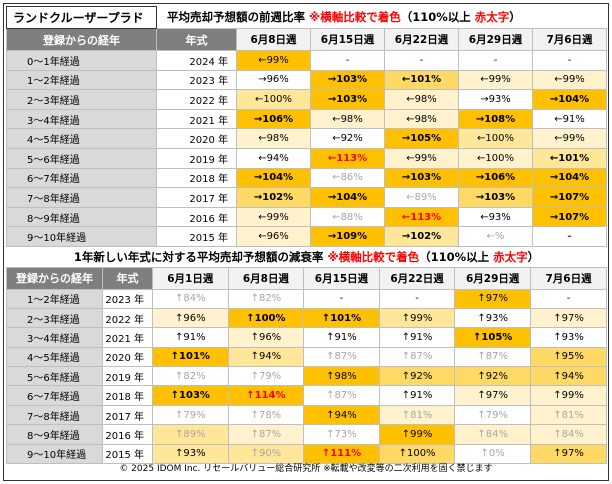  What do you see at coordinates (495, 99) in the screenshot?
I see `ratio-cell: →93%` at bounding box center [495, 99].